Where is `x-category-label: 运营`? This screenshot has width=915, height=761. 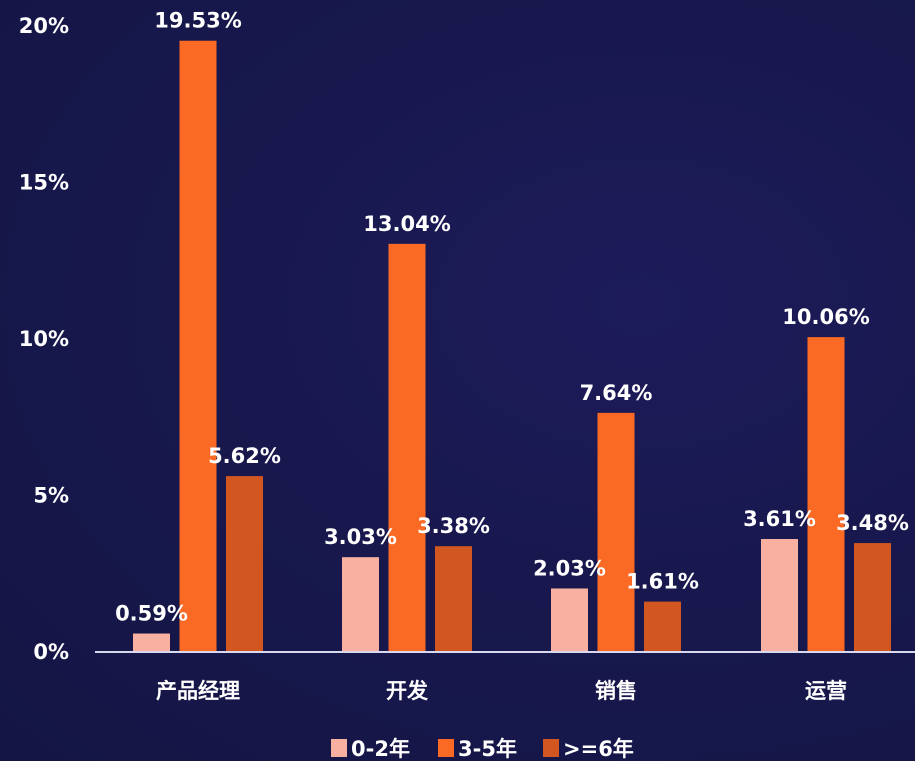
x-category-label: 运营 is located at coordinates (826, 691).